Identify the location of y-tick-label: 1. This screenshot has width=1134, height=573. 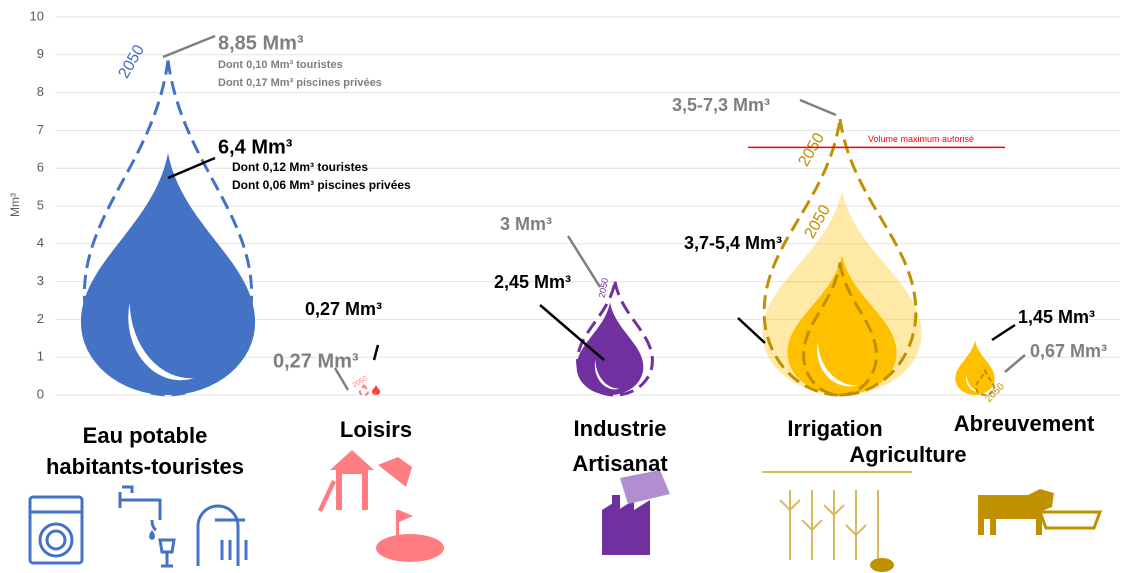
(40, 356).